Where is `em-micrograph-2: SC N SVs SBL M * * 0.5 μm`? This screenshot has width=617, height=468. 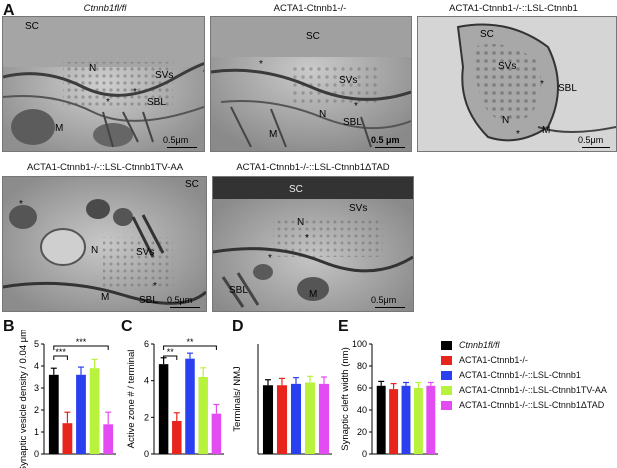 em-micrograph-2: SC N SVs SBL M * * 0.5 μm is located at coordinates (311, 84).